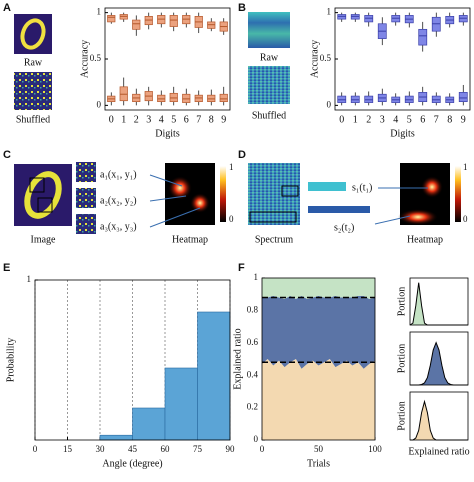 This screenshot has height=482, width=474. Describe the element at coordinates (33, 34) in the screenshot. I see `digit-stroke` at that location.